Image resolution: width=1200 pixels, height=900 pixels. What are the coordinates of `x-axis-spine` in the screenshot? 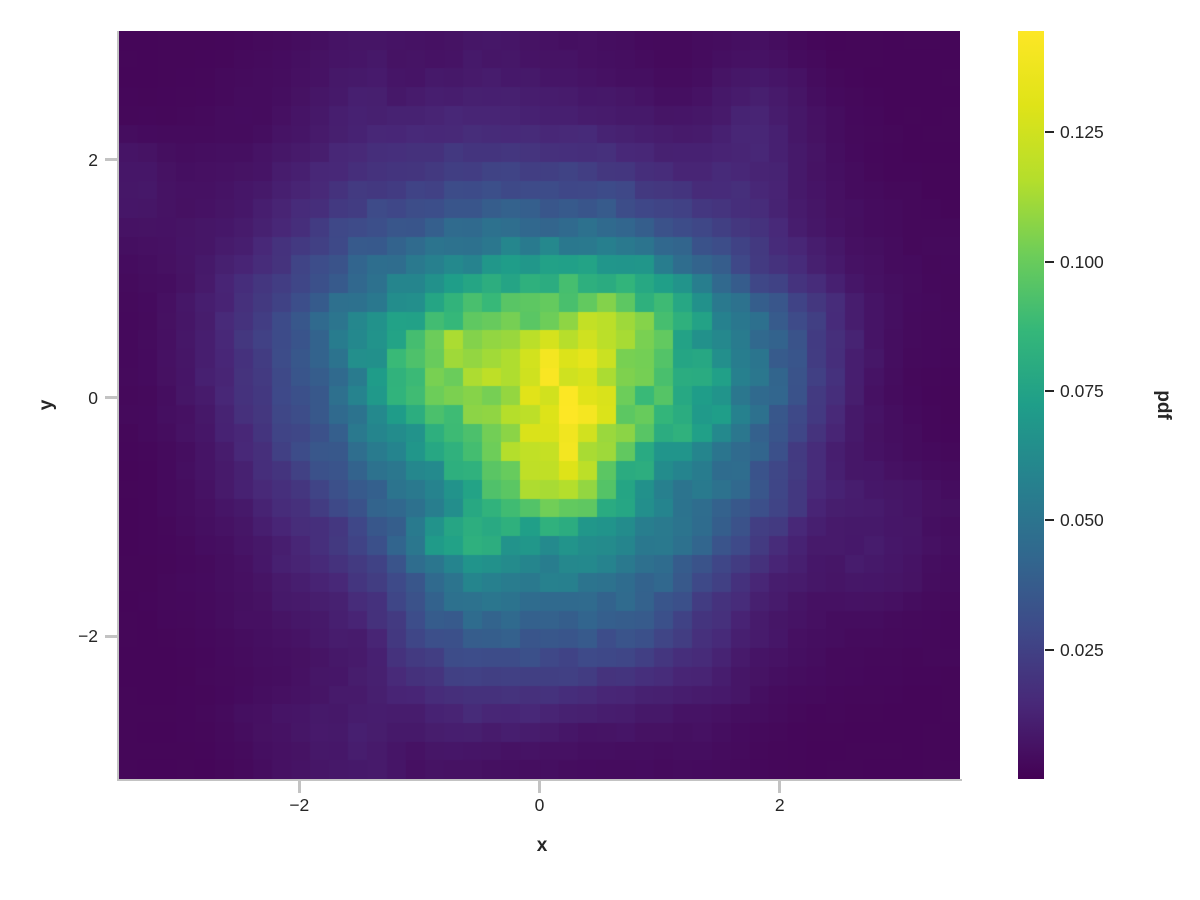 It's located at (539, 780).